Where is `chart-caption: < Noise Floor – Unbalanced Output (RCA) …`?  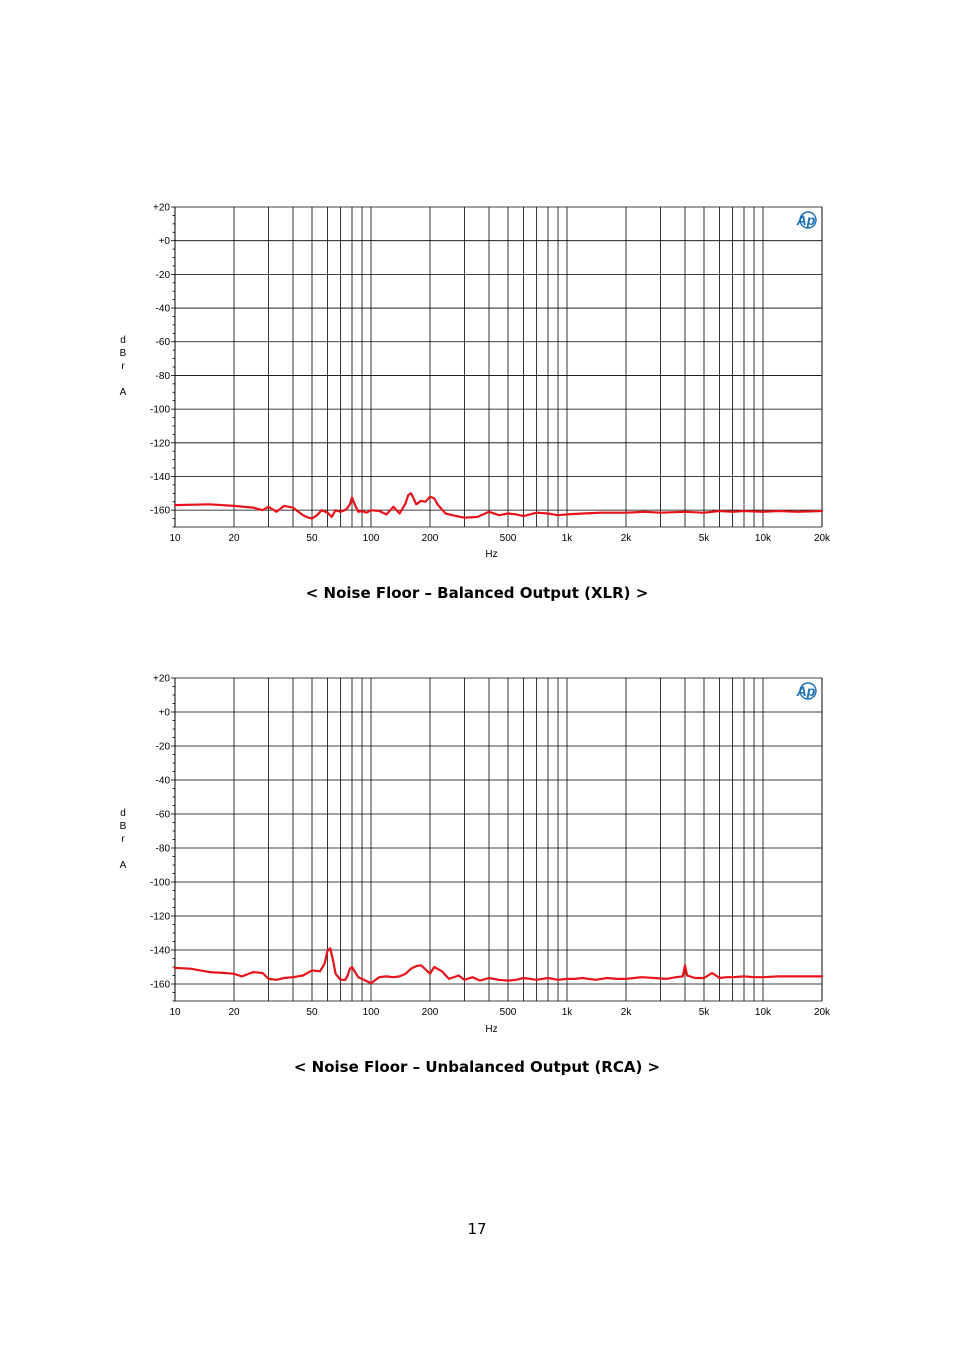 chart-caption: < Noise Floor – Unbalanced Output (RCA) … is located at coordinates (477, 1067).